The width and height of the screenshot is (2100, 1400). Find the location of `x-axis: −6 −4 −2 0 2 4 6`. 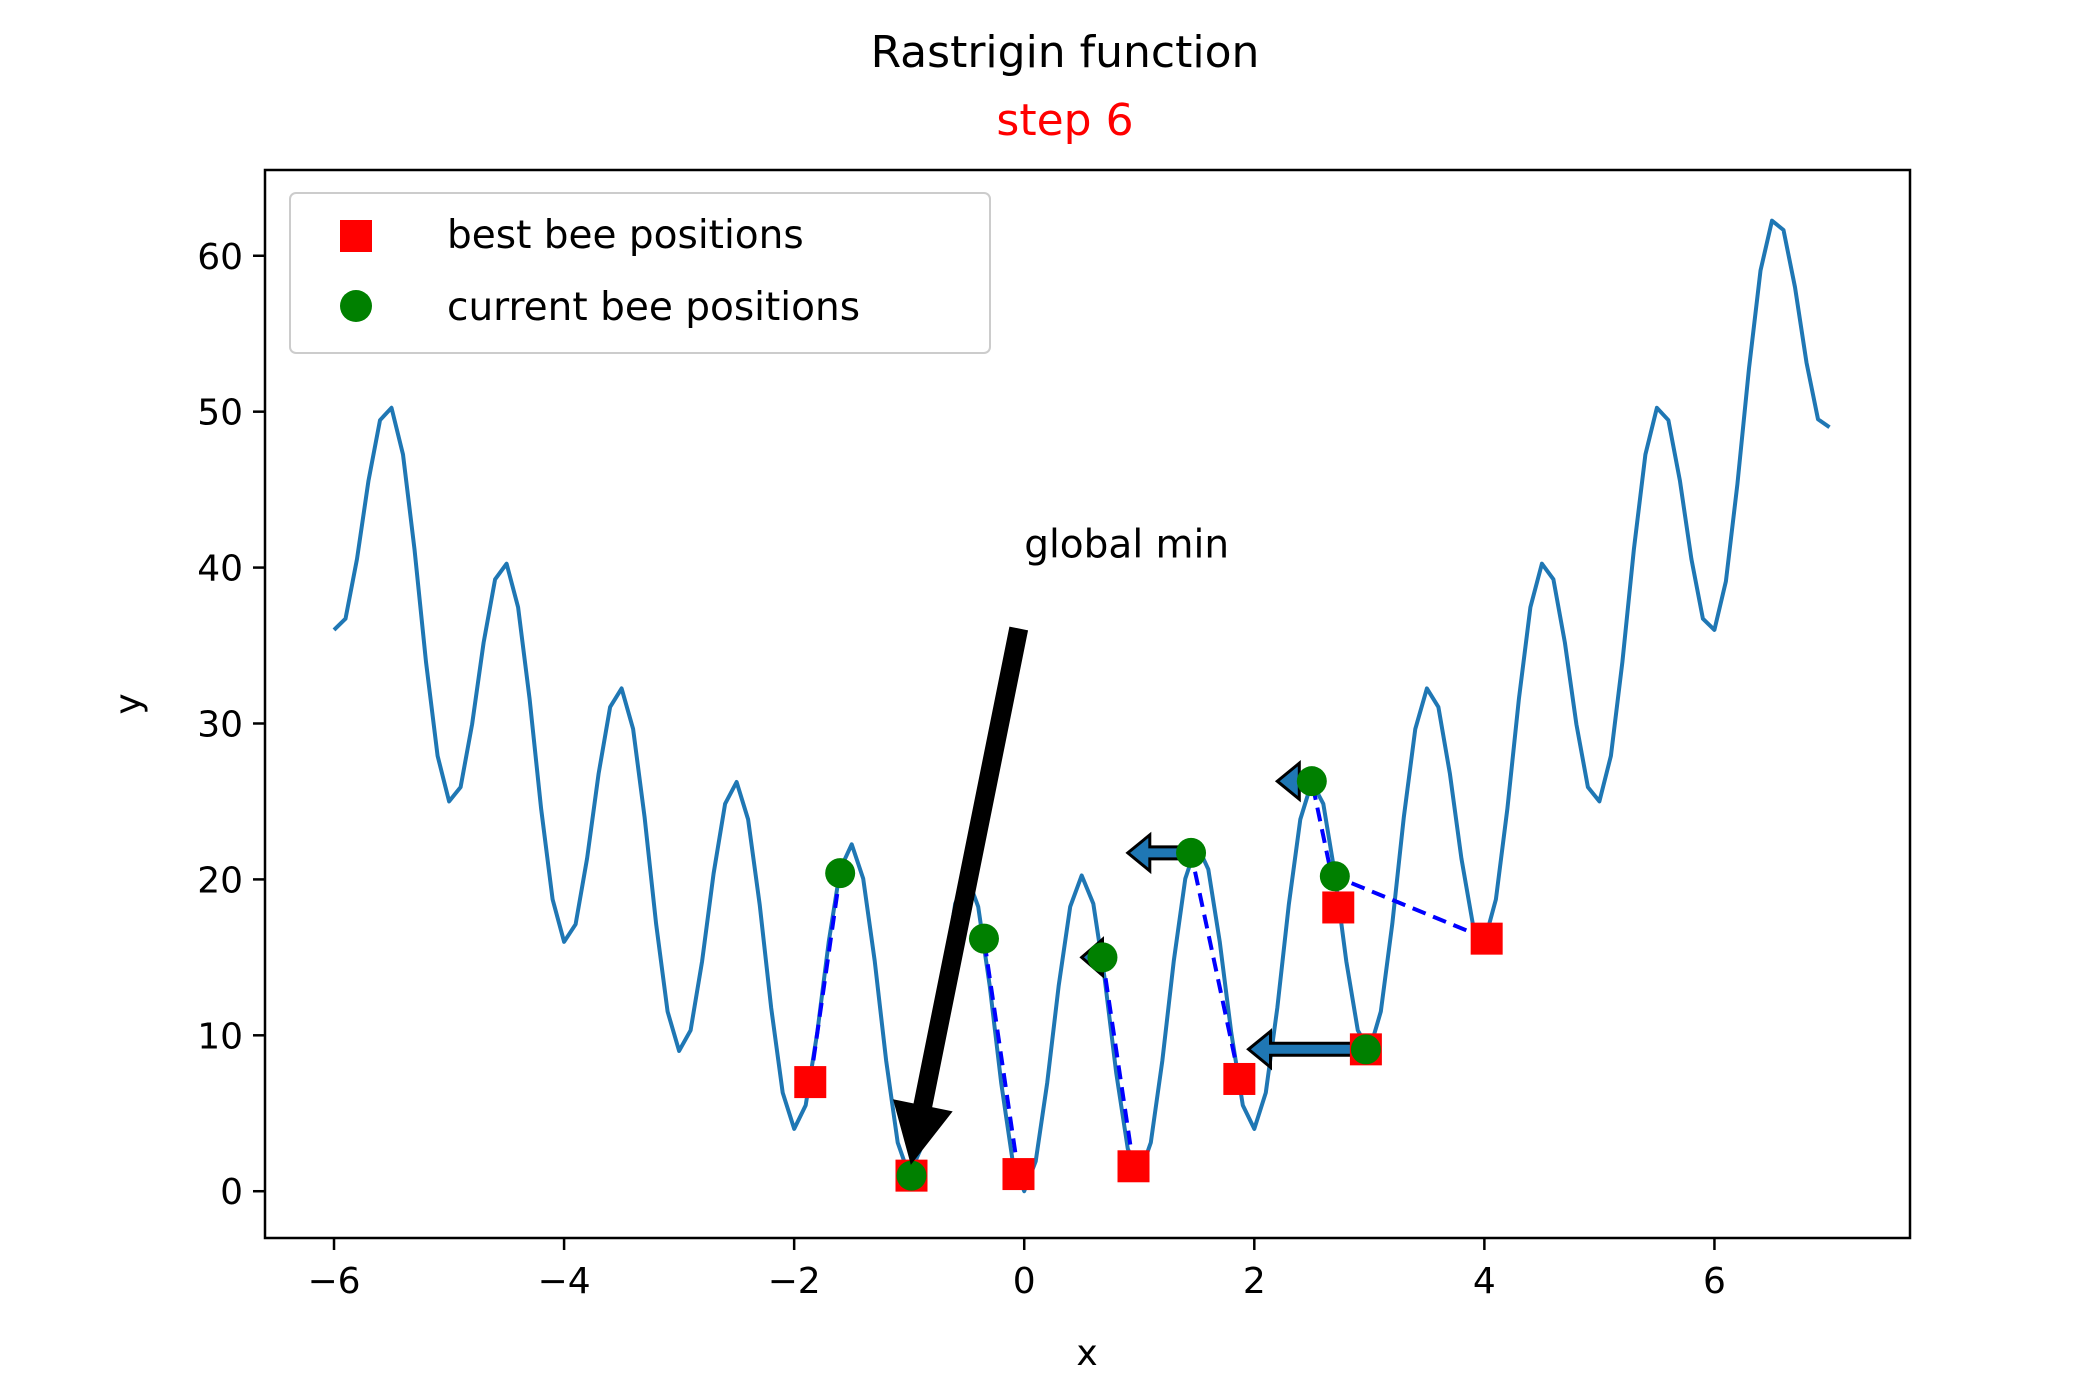

x-axis: −6 −4 −2 0 2 4 6 is located at coordinates (1016, 1270).